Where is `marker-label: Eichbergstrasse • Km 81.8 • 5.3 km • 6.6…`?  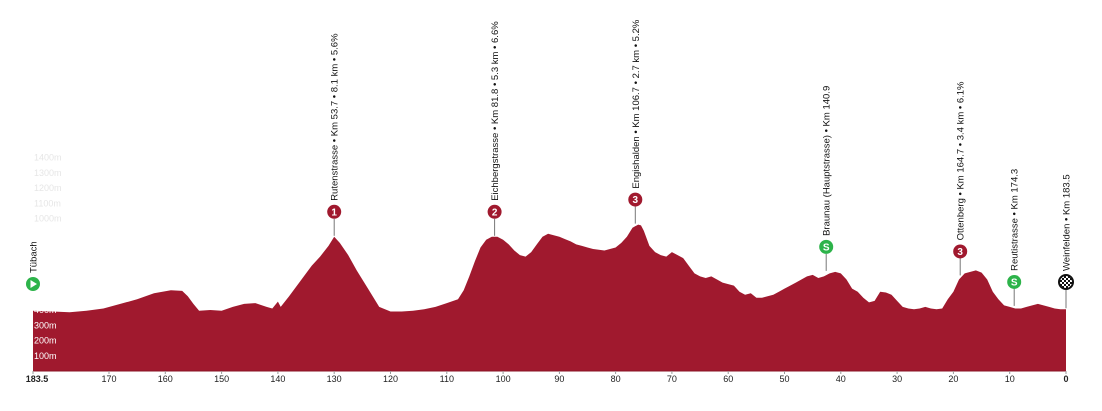 marker-label: Eichbergstrasse • Km 81.8 • 5.3 km • 6.6… is located at coordinates (495, 111).